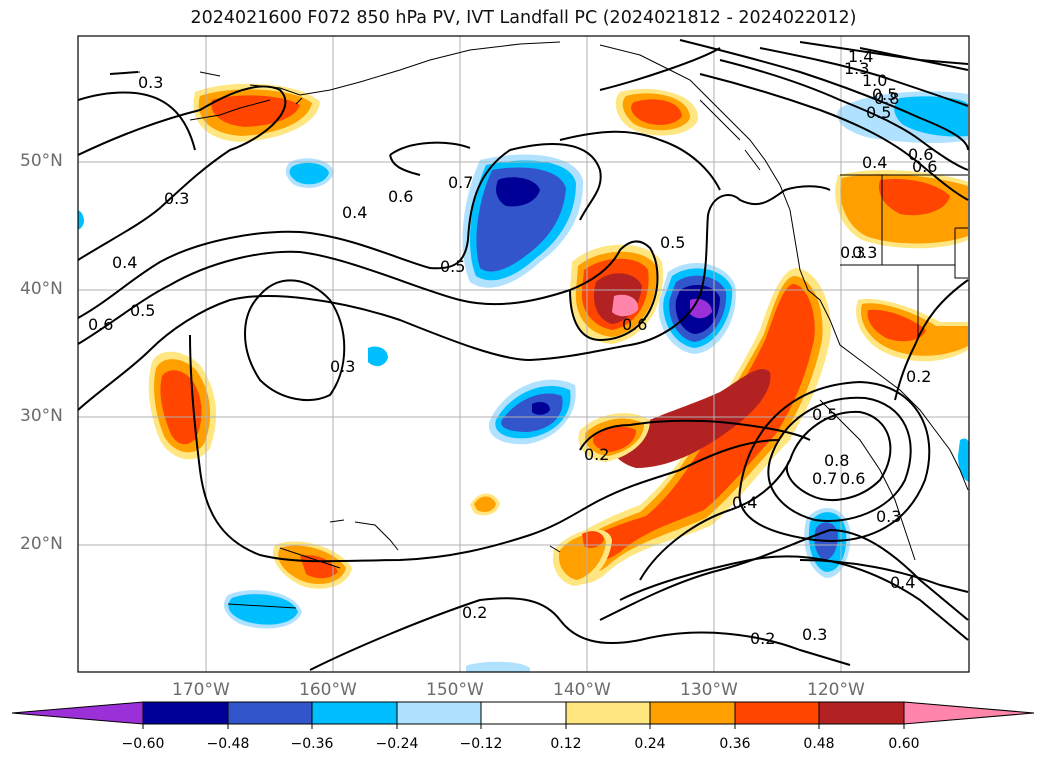 The image size is (1047, 765). Describe the element at coordinates (836, 690) in the screenshot. I see `lon-label-120w: 120°W` at that location.